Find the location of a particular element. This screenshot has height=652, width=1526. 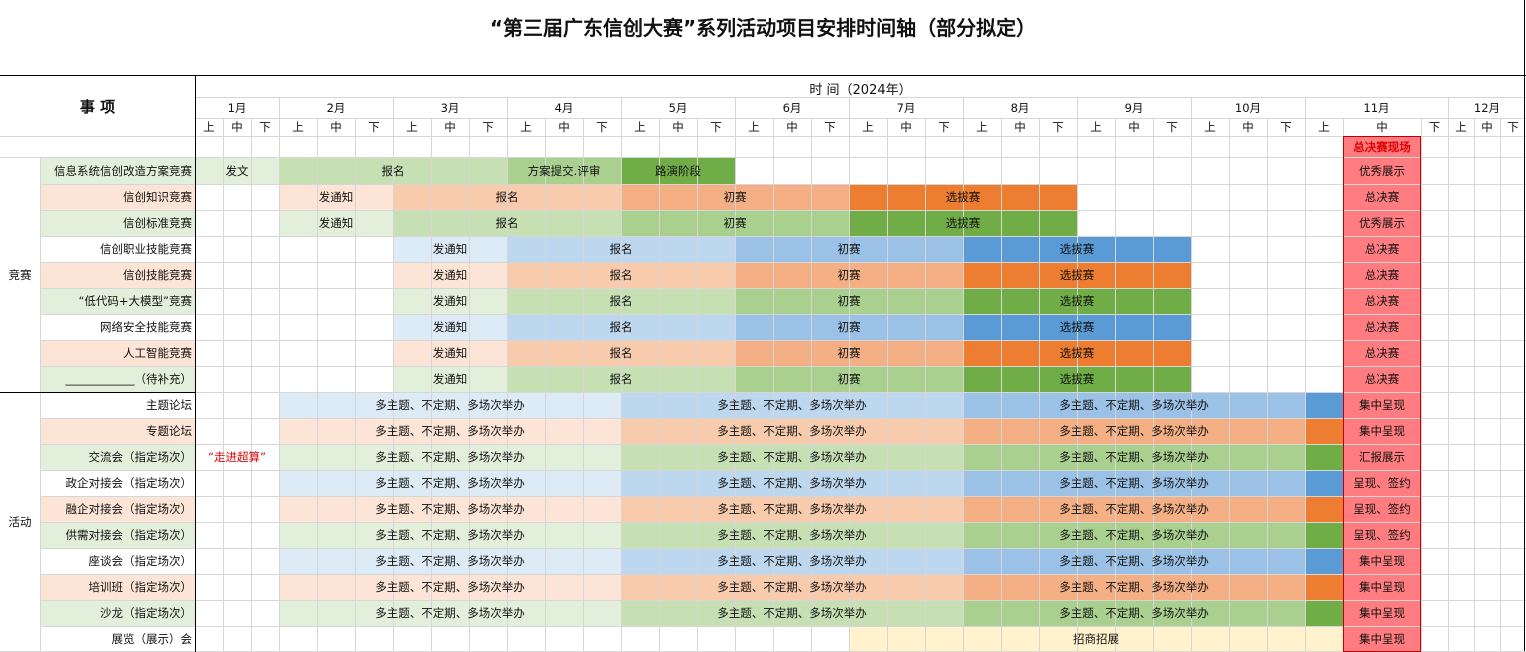

month-header: 10月 is located at coordinates (1248, 108).